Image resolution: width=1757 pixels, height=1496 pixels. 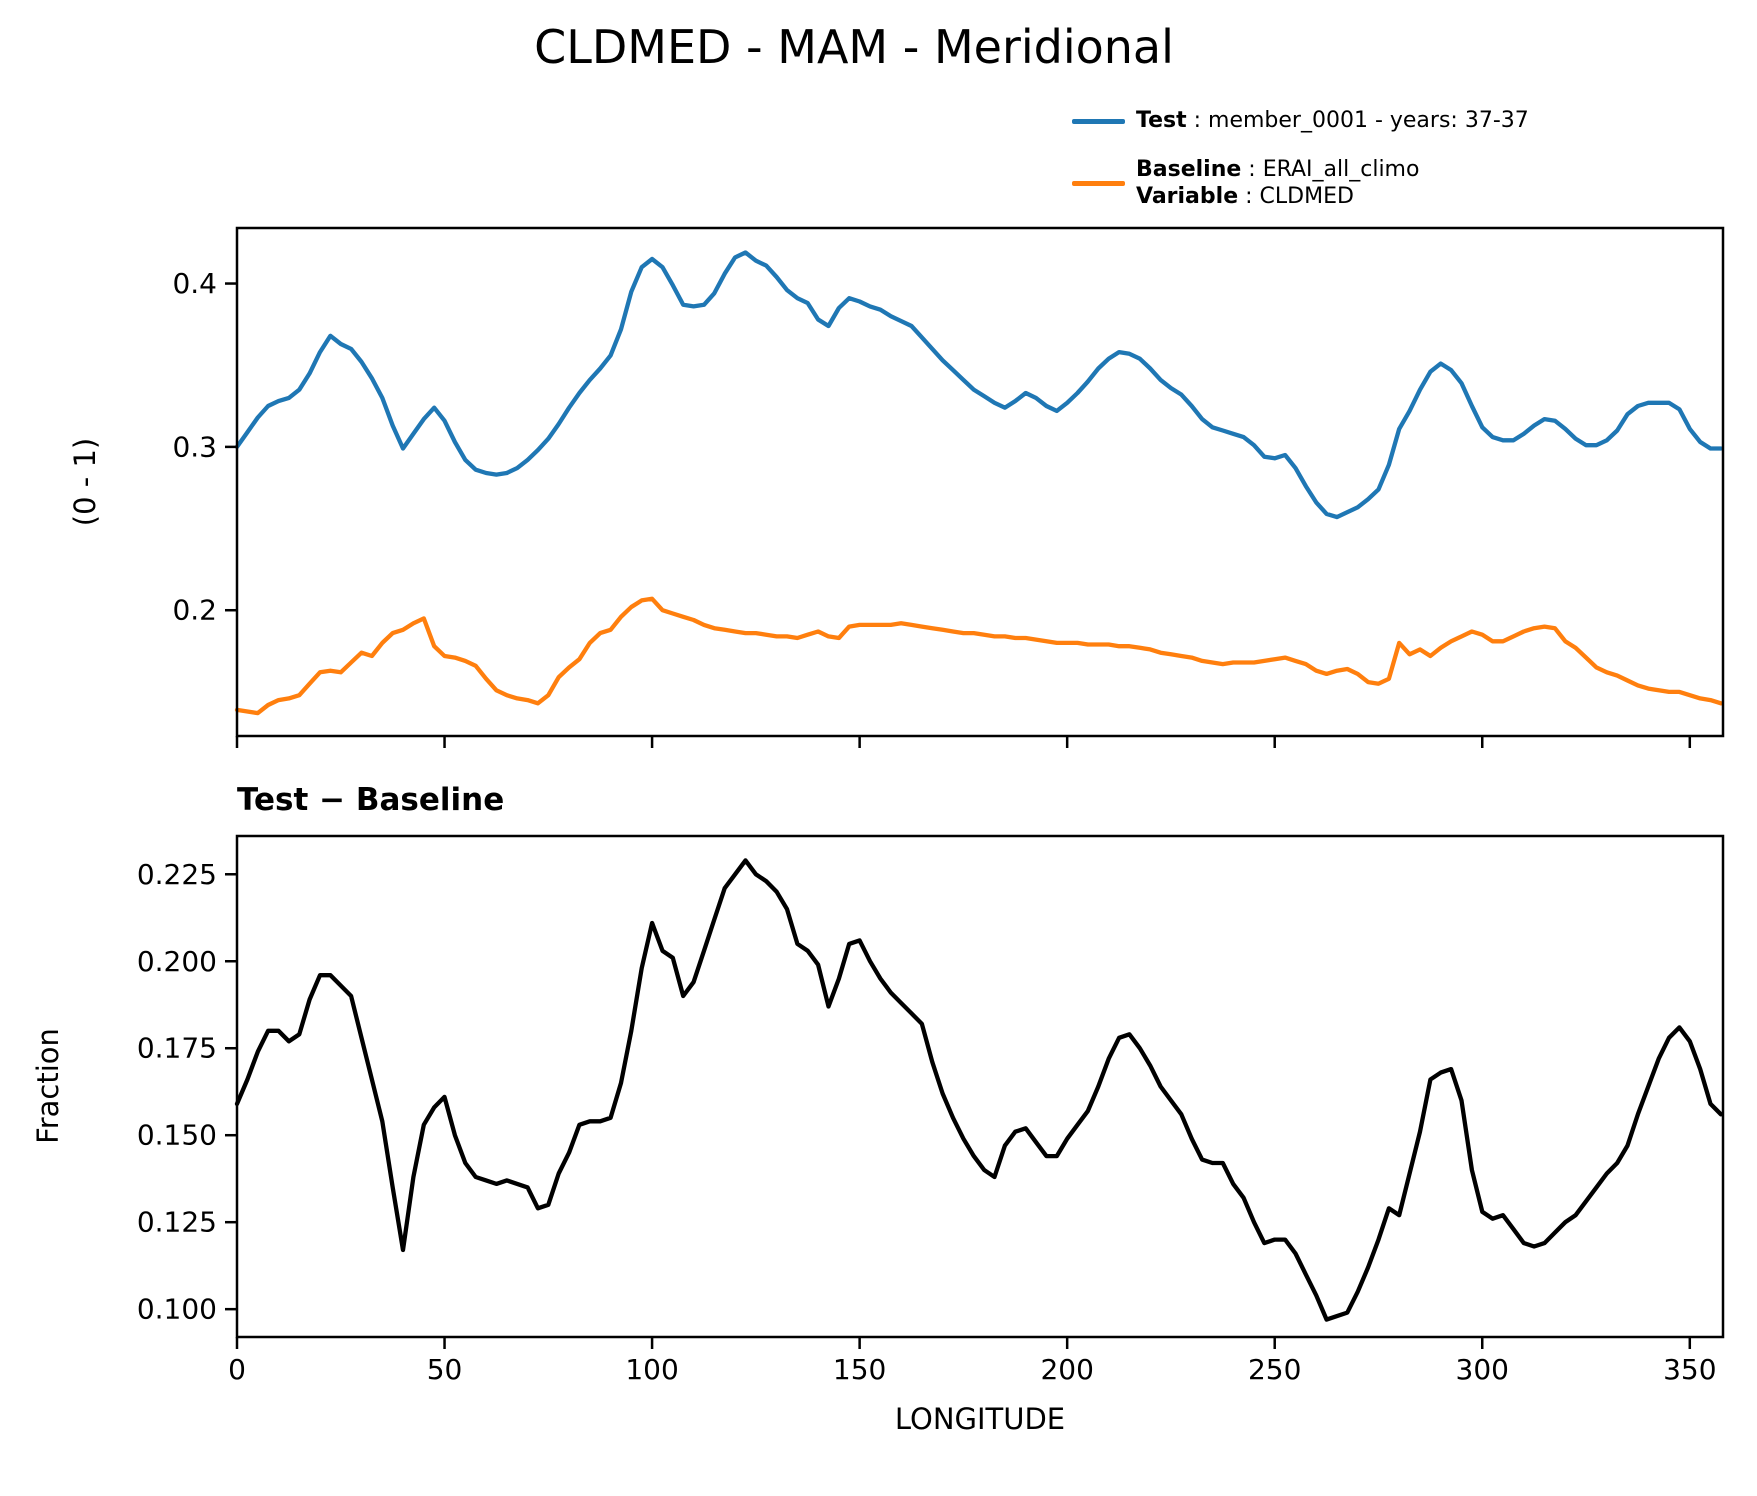 I want to click on legend-variable-label: Variable, so click(x=1187, y=196).